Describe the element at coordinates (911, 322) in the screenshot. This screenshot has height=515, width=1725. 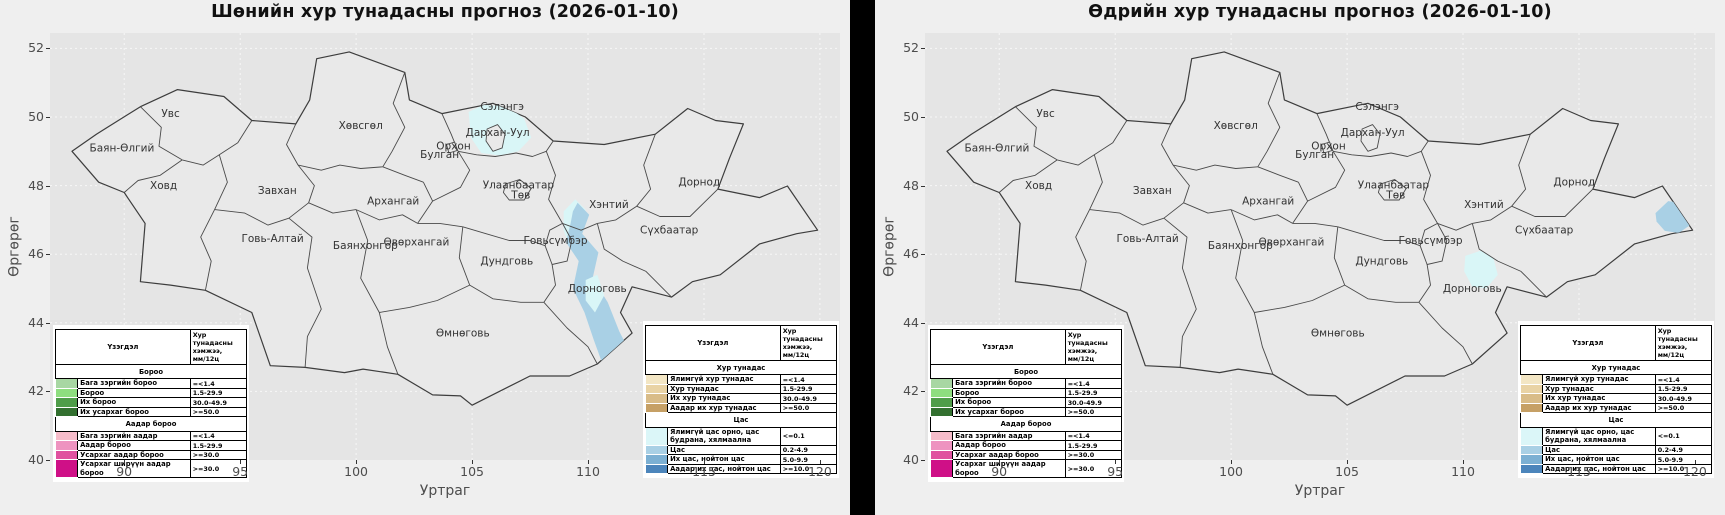
I see `y-tick-label: 44` at that location.